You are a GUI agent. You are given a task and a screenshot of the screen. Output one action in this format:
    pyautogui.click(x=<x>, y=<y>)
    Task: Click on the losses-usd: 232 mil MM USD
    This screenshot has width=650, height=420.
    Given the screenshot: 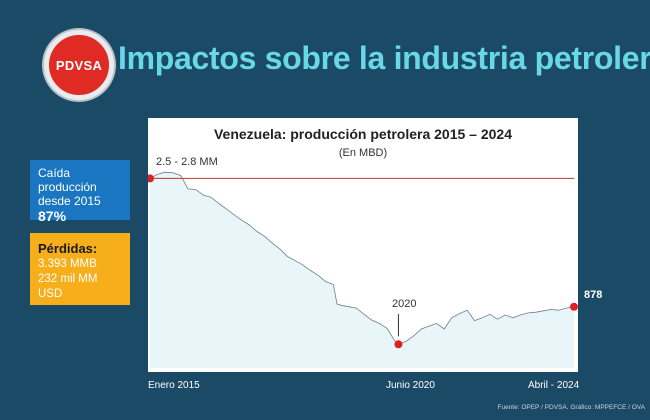 What is the action you would take?
    pyautogui.click(x=68, y=286)
    